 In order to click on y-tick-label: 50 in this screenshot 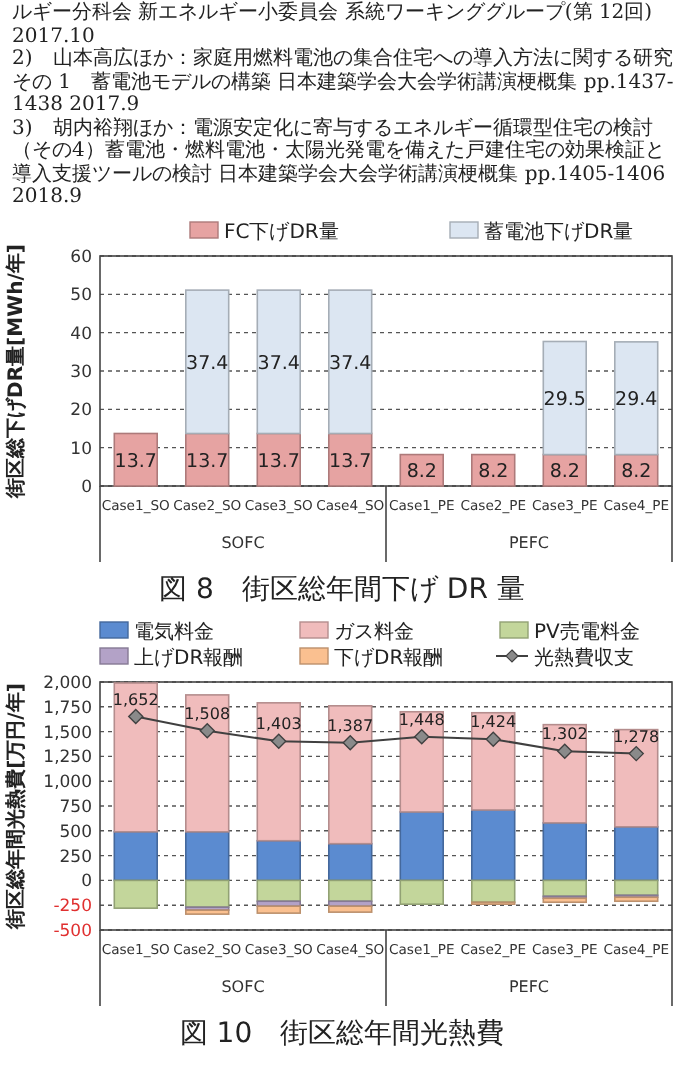, I will do `click(81, 295)`.